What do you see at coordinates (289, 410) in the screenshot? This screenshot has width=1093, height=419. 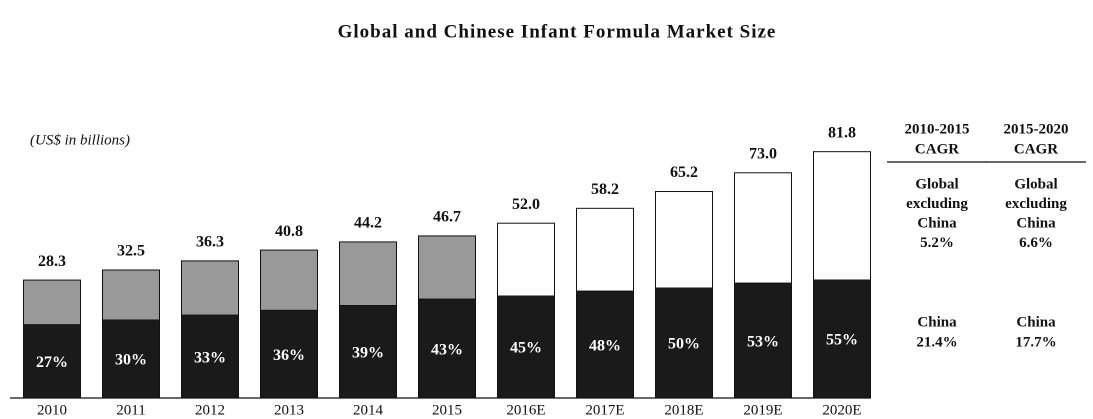 I see `x-tick-label: 2013` at bounding box center [289, 410].